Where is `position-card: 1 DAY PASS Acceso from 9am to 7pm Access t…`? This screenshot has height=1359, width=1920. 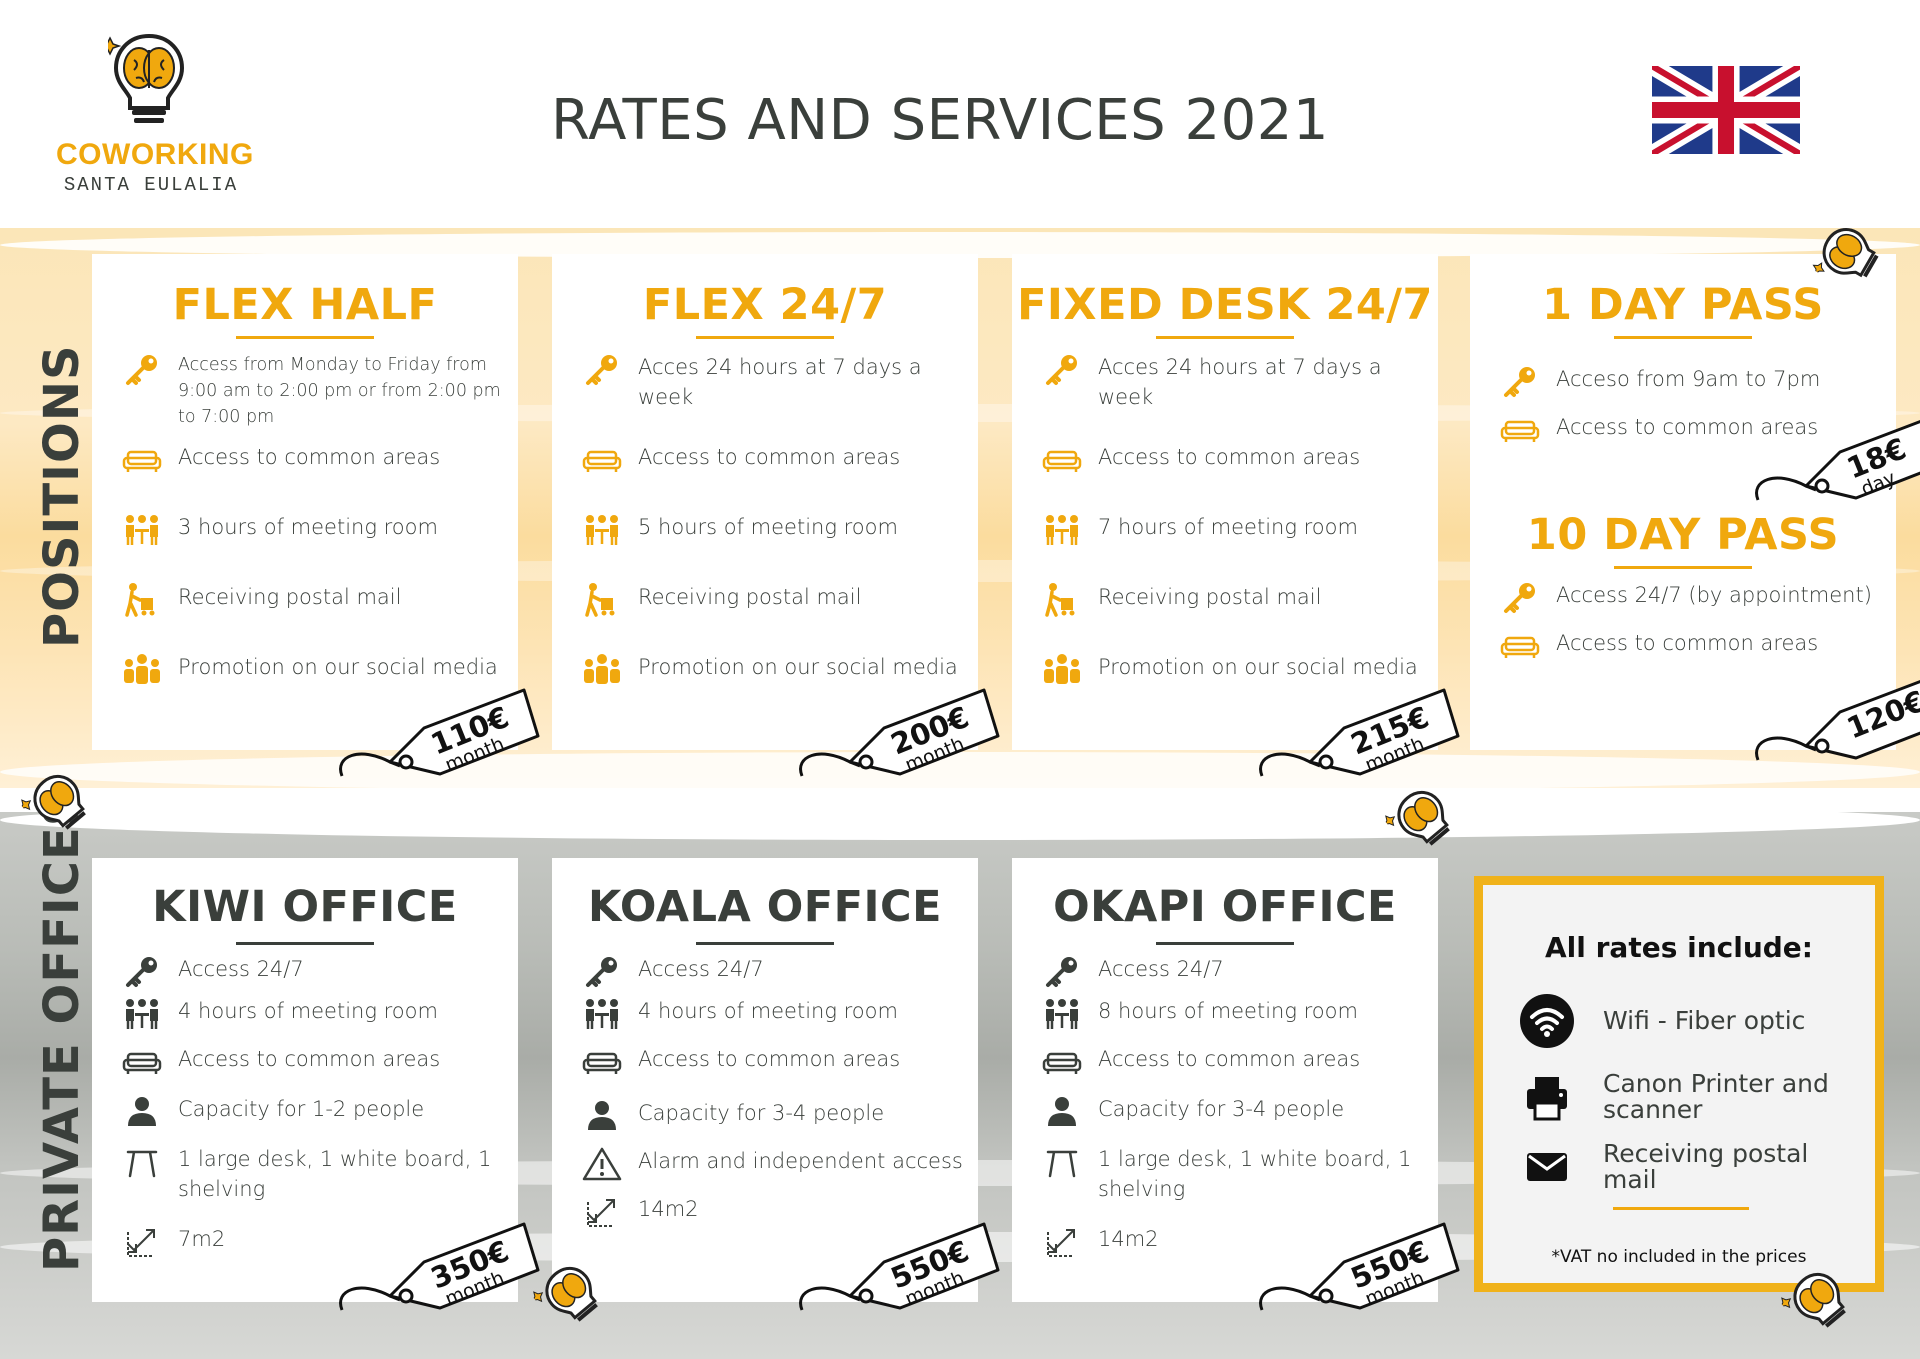 position-card: 1 DAY PASS Acceso from 9am to 7pm Access t… is located at coordinates (1683, 502).